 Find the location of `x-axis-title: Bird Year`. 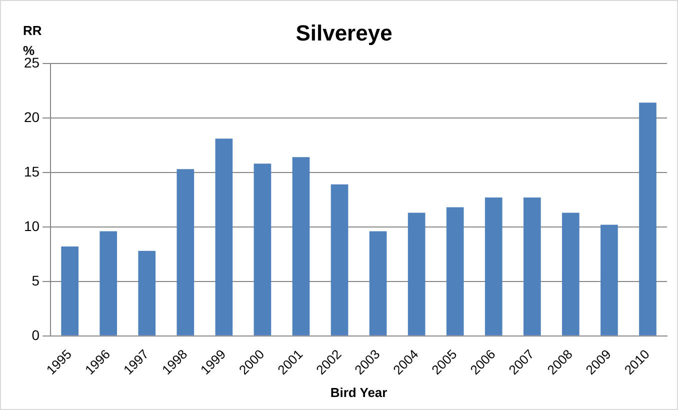

x-axis-title: Bird Year is located at coordinates (359, 392).